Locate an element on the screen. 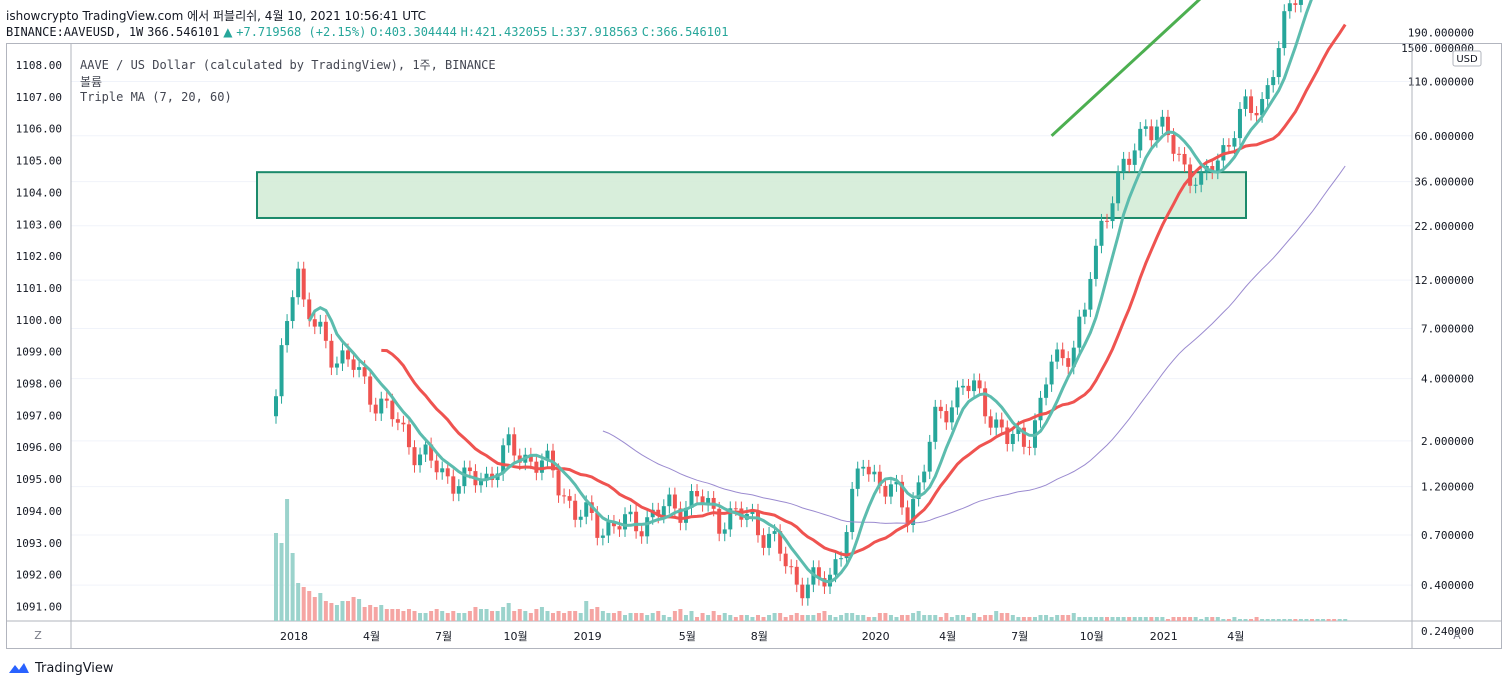 Image resolution: width=1508 pixels, height=687 pixels. close-value: C:366.546101 is located at coordinates (685, 32).